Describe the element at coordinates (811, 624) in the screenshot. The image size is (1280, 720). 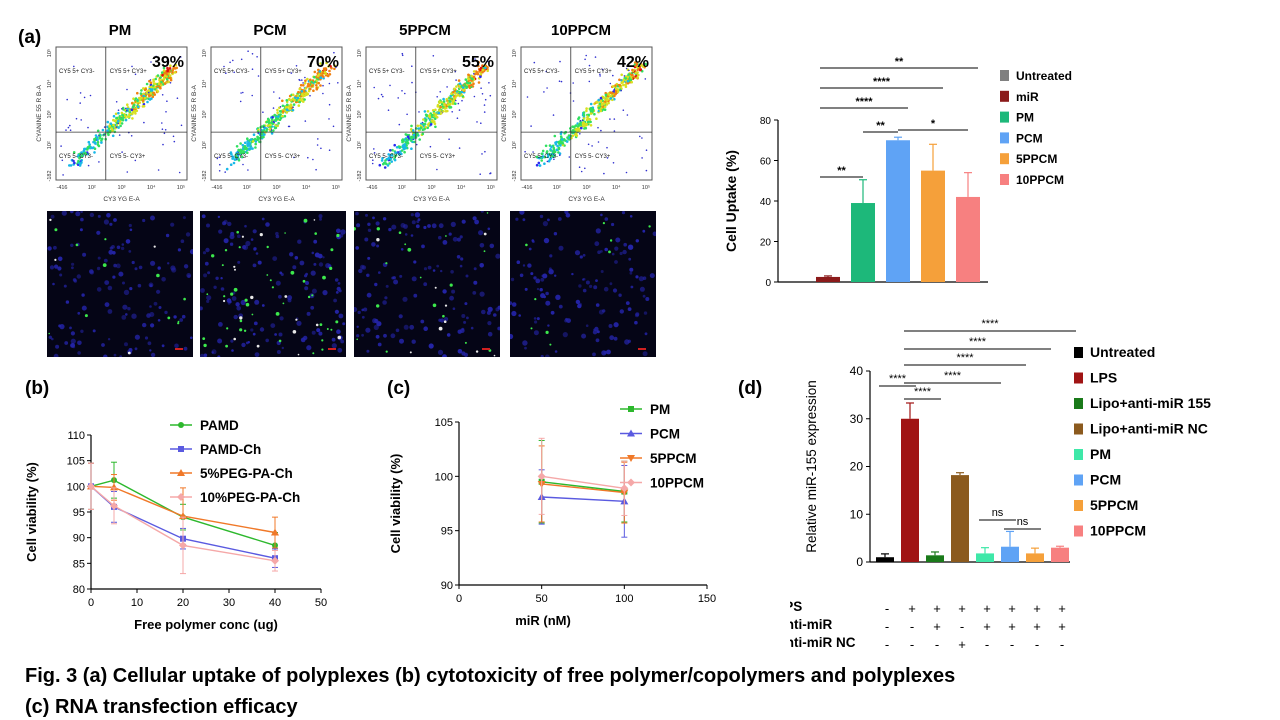
I see `treatment-row-label: Anti-miR` at that location.